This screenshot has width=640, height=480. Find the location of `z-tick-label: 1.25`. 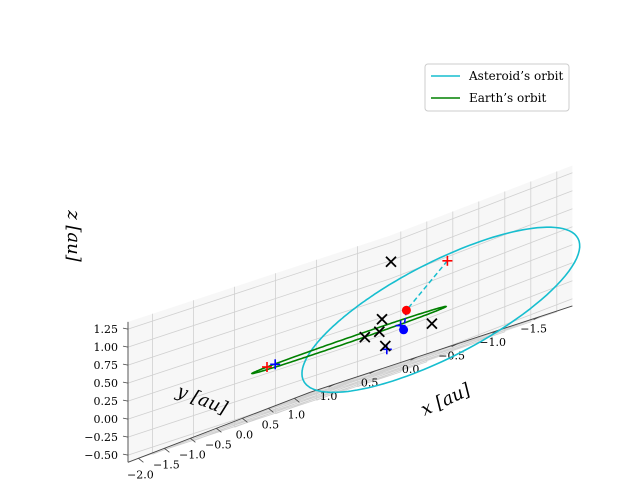

z-tick-label: 1.25 is located at coordinates (106, 329).